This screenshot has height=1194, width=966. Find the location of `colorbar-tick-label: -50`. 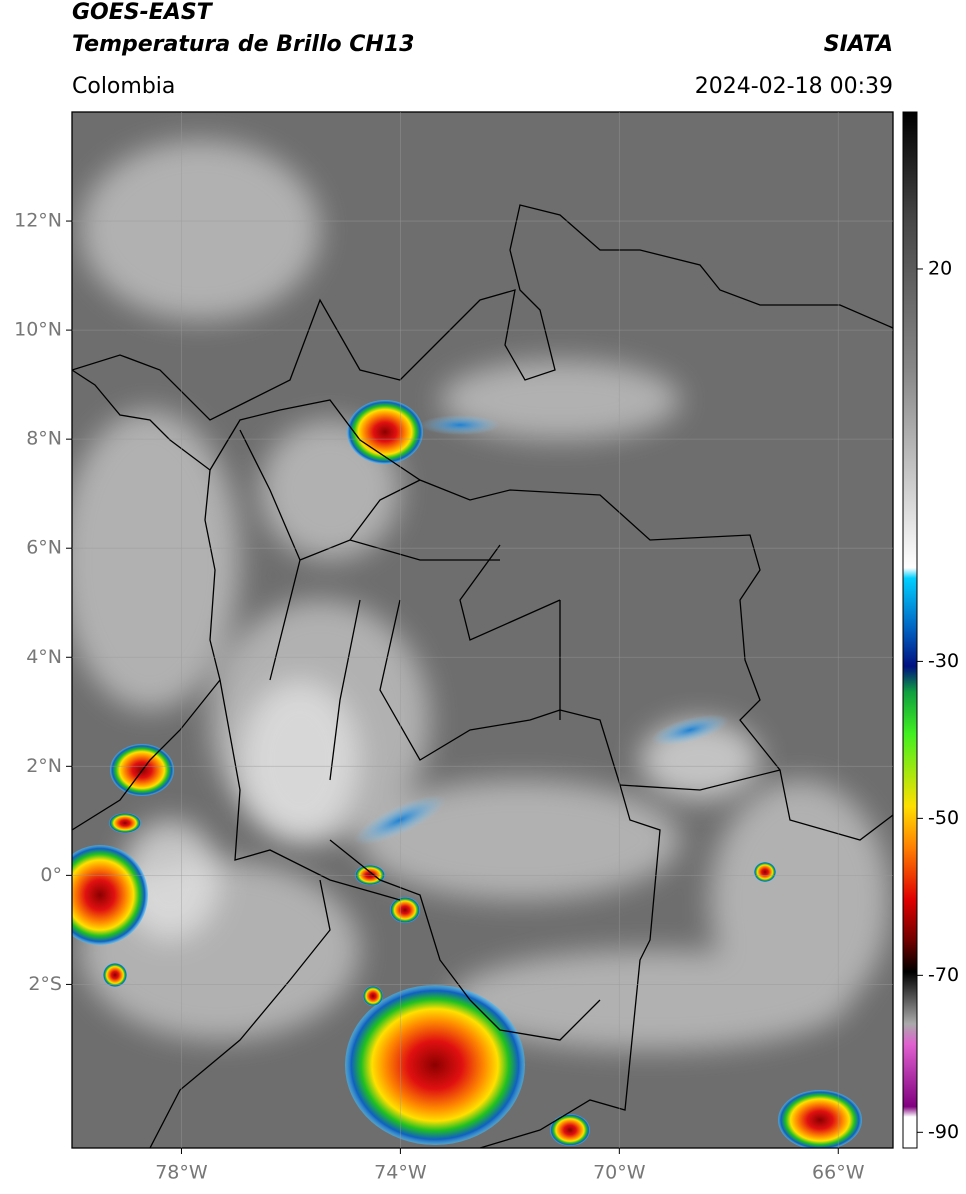

colorbar-tick-label: -50 is located at coordinates (943, 818).